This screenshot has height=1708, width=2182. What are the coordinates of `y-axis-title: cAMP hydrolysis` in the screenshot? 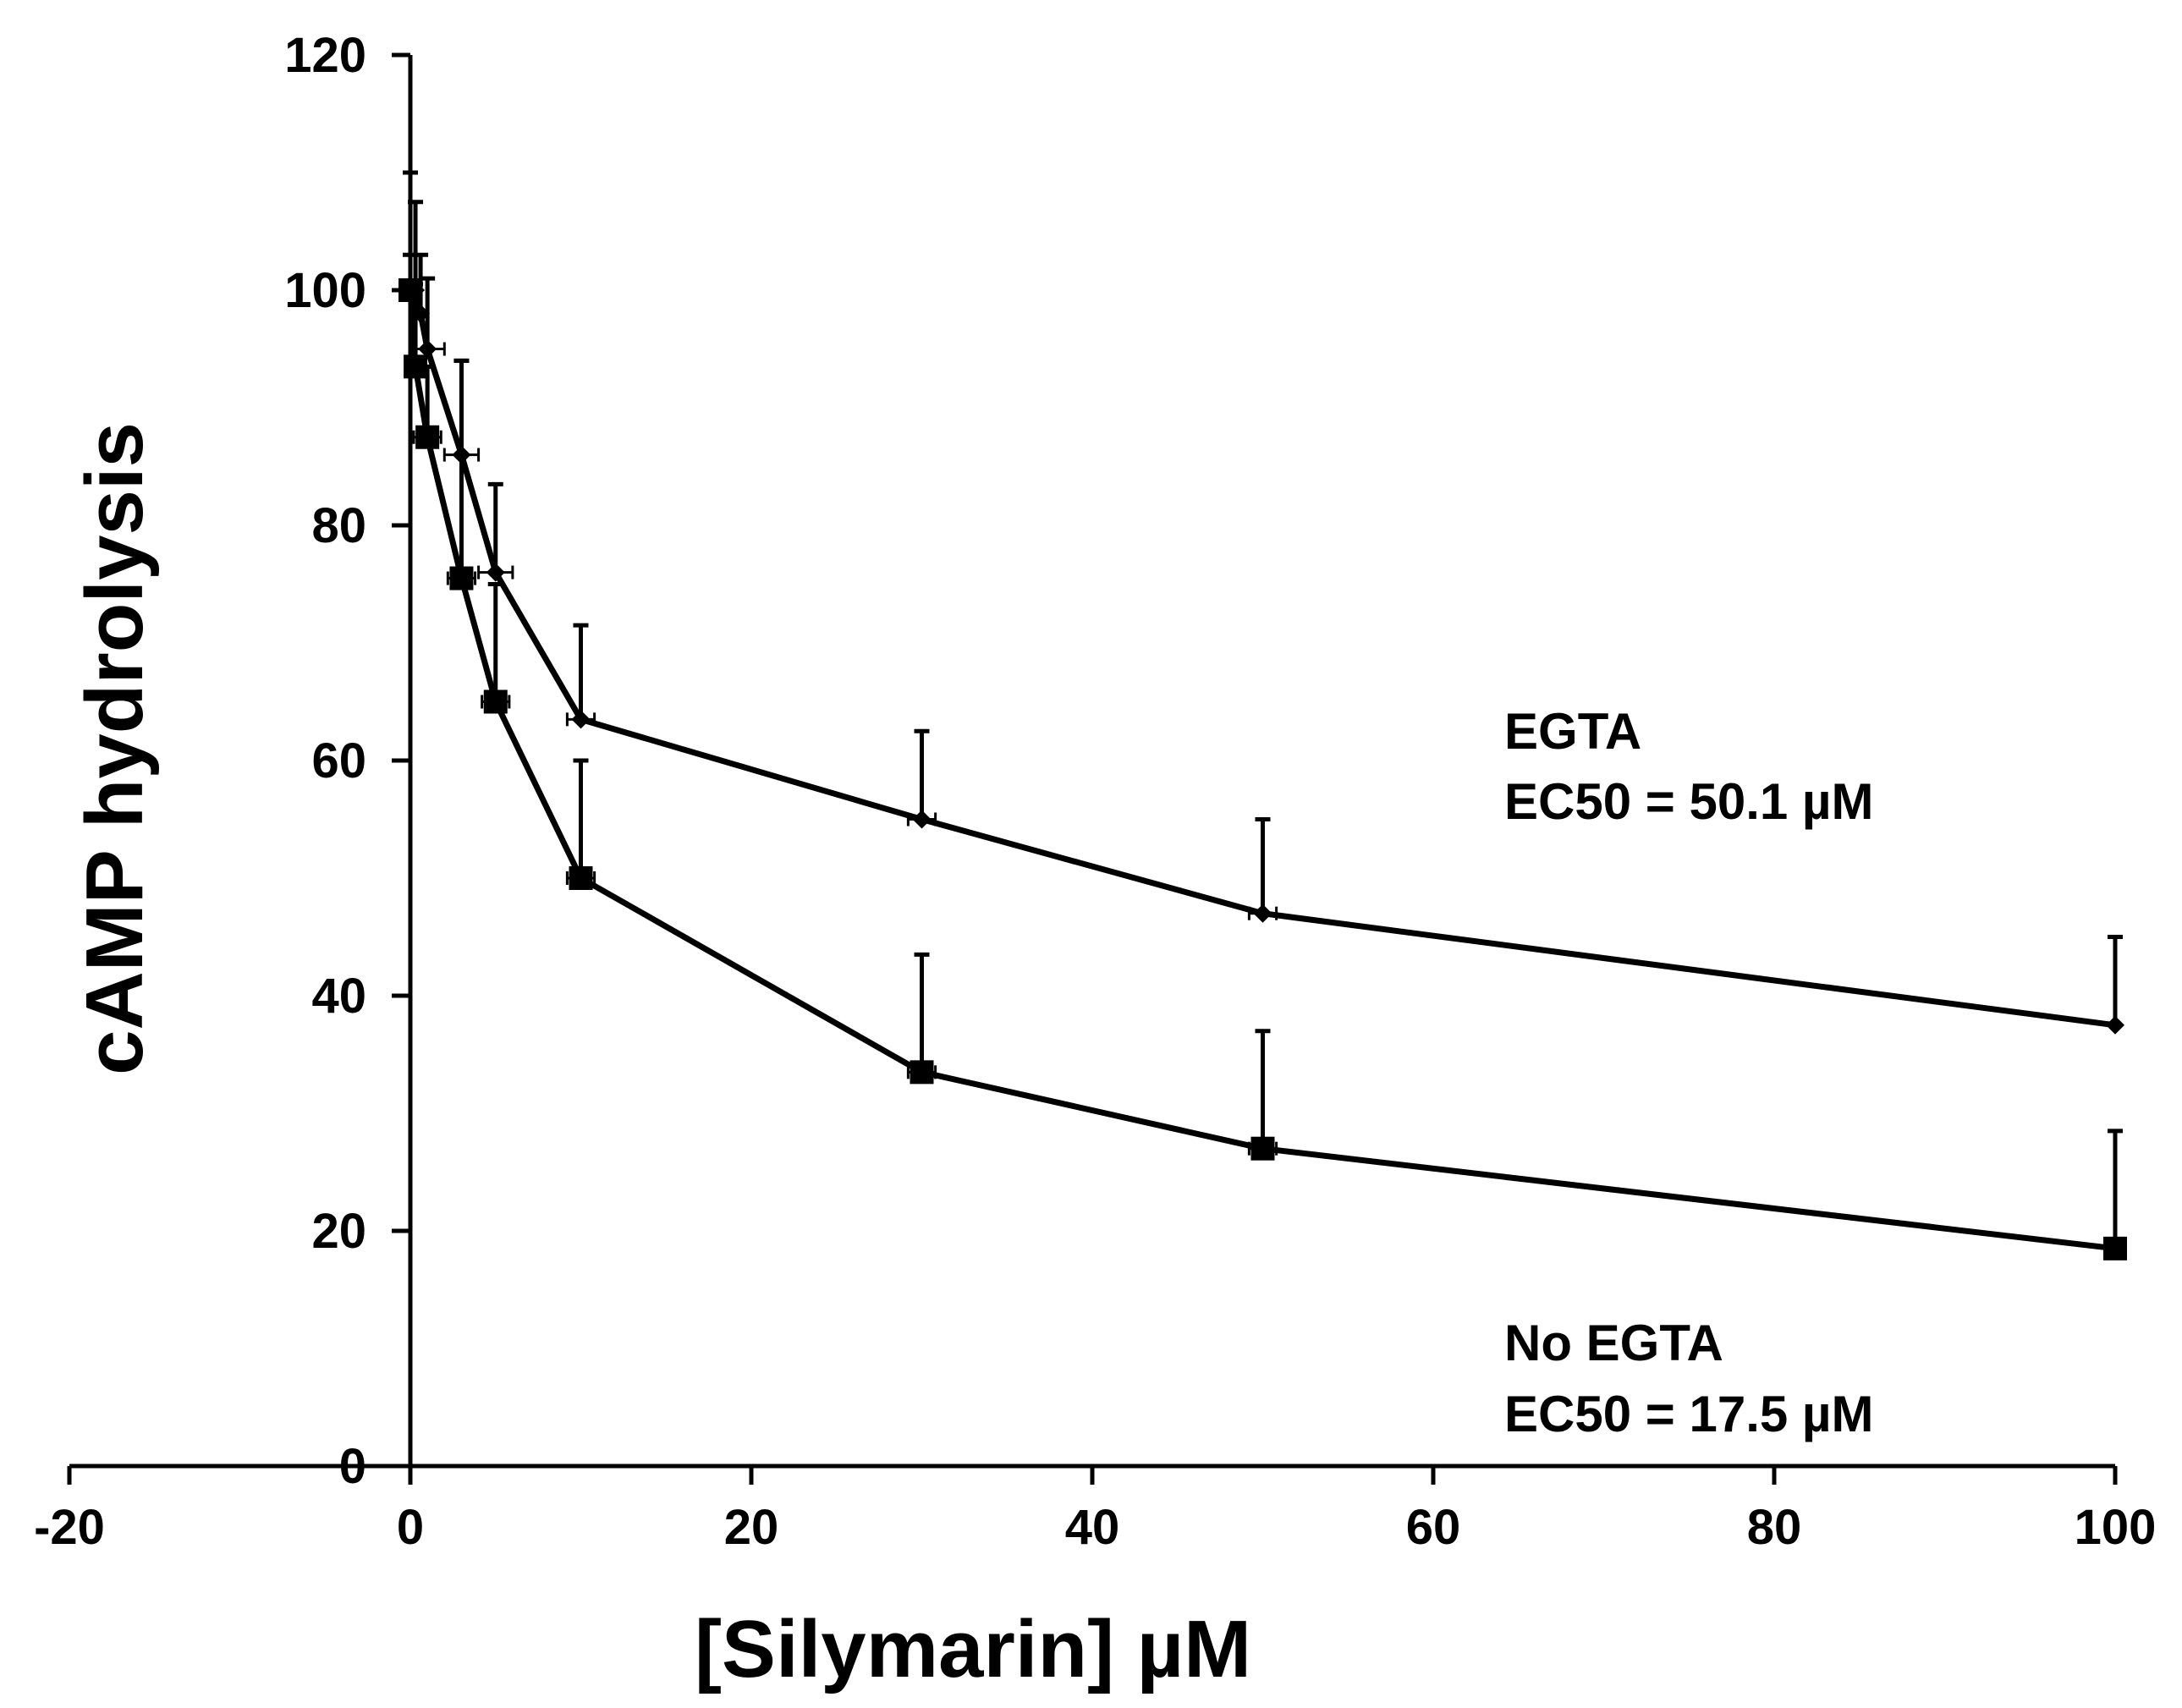 It's located at (114, 748).